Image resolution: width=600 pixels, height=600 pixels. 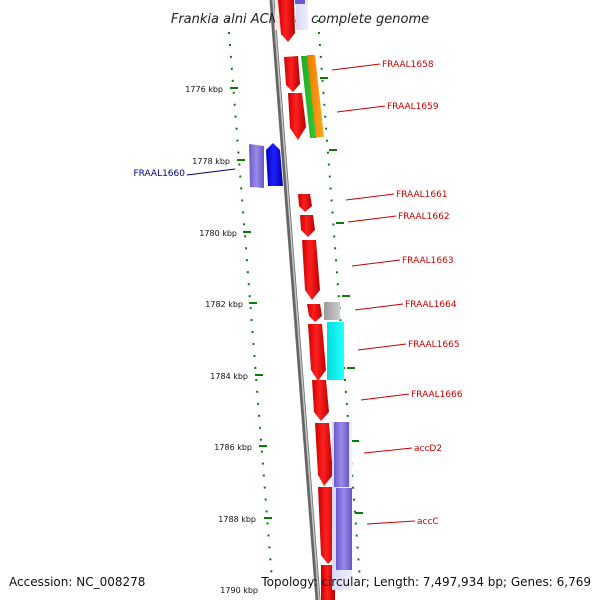 I want to click on gene-FRAAL1662, so click(x=307, y=226).